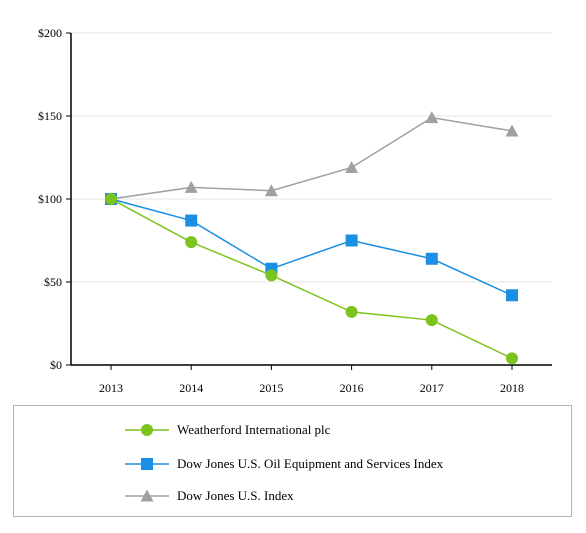 Image resolution: width=586 pixels, height=533 pixels. Describe the element at coordinates (254, 429) in the screenshot. I see `legend-label: Weatherford International plc` at that location.